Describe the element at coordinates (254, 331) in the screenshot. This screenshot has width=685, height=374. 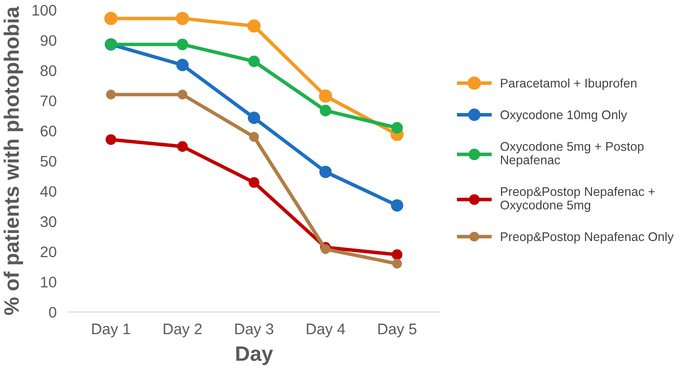
I see `x-tick-label: Day 3` at that location.